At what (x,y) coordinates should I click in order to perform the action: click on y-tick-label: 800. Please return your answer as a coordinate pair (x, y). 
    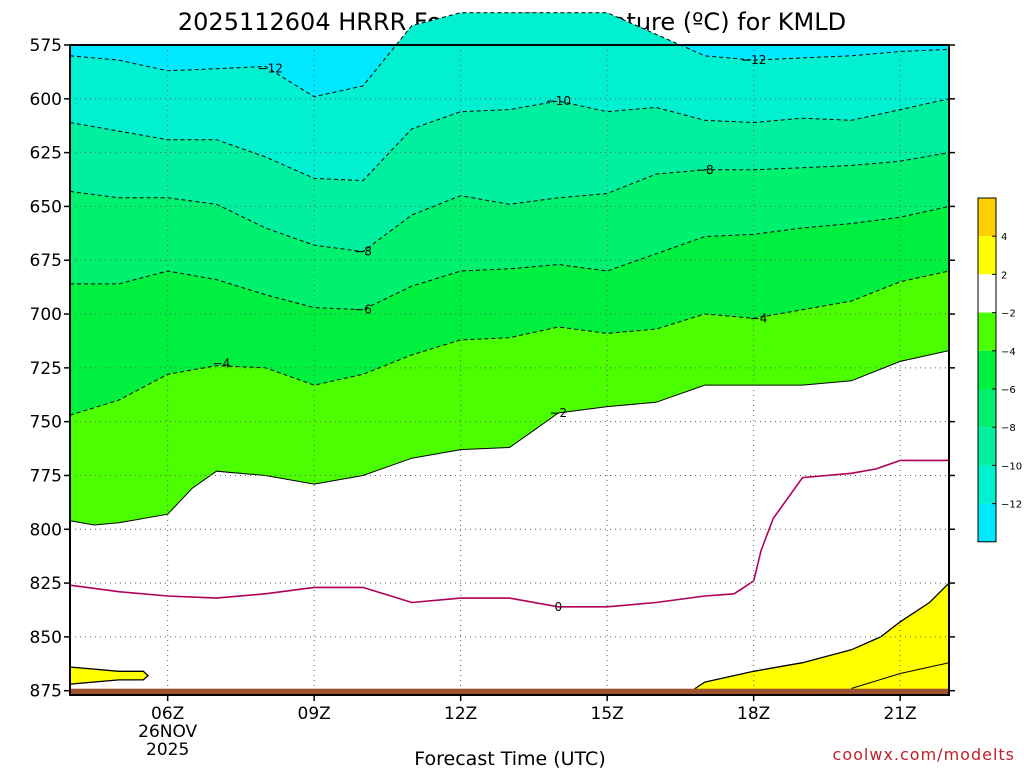
    Looking at the image, I should click on (46, 530).